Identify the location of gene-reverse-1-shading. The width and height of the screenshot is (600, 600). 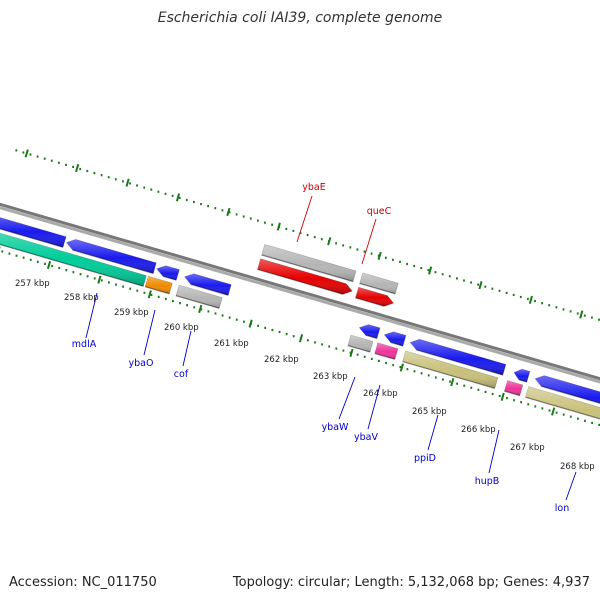
(33, 232).